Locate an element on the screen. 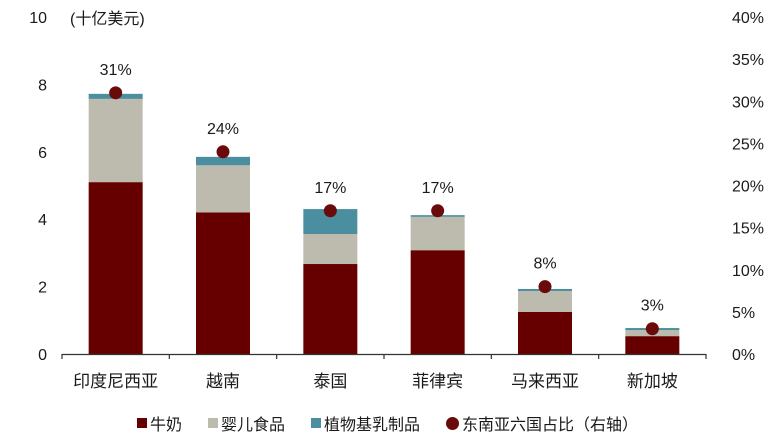 This screenshot has height=446, width=775. left-tick-label: 6 is located at coordinates (42, 153).